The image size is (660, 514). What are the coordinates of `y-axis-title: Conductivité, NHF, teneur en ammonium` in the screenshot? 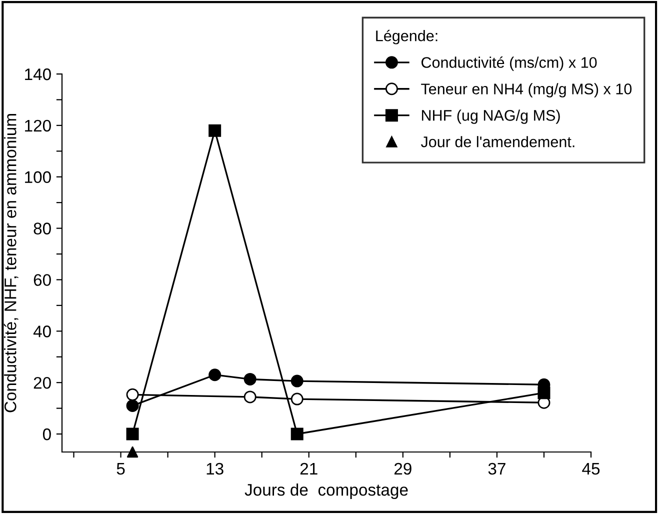 It's located at (11, 263).